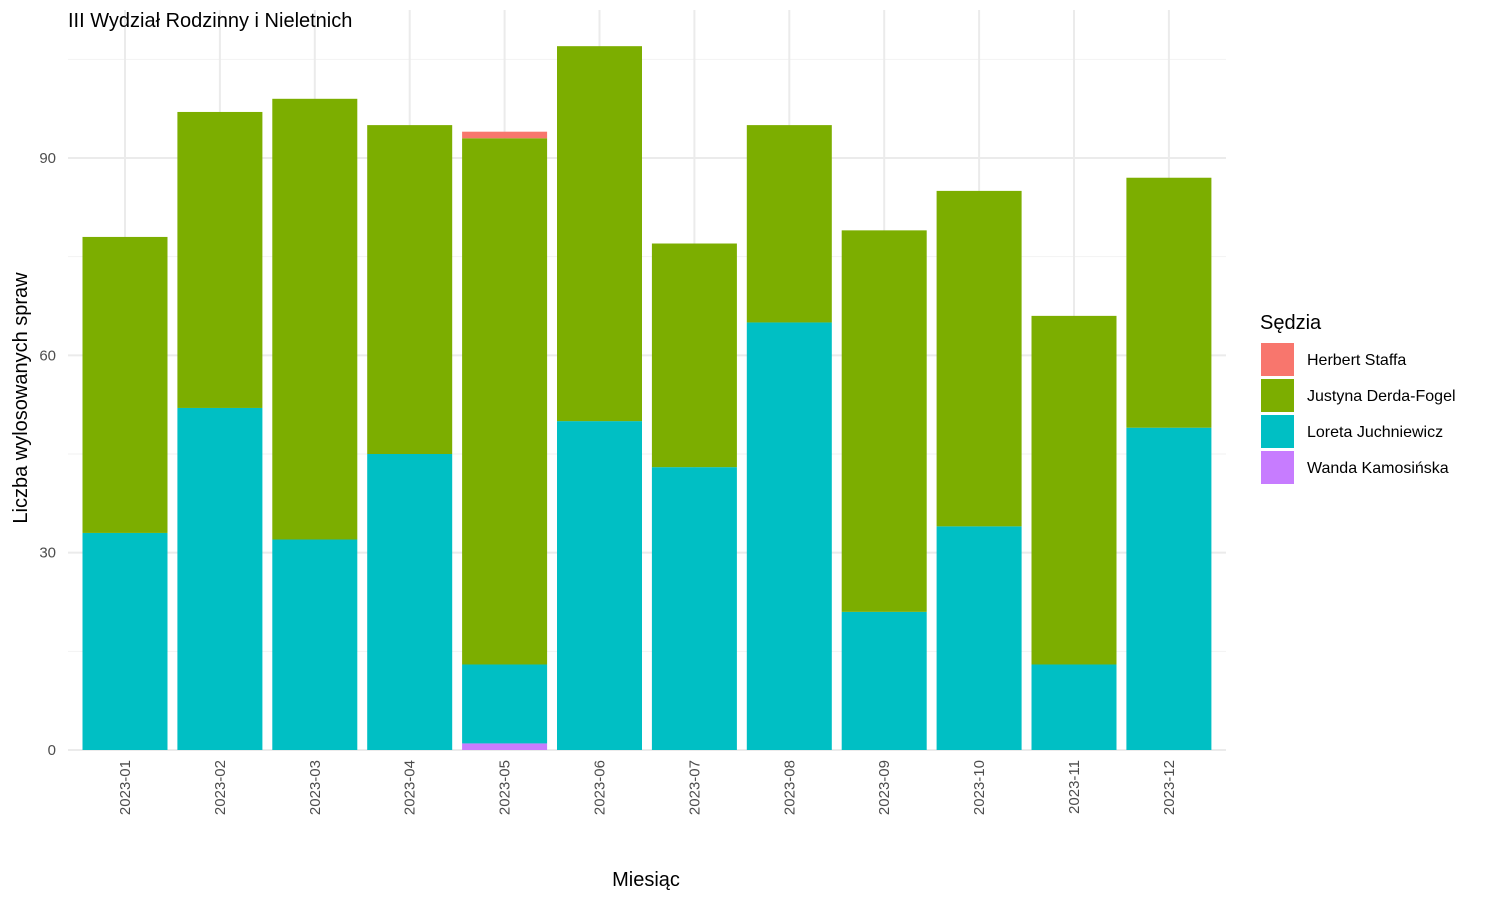 The height and width of the screenshot is (905, 1500). I want to click on y-tick-label: 60, so click(47, 355).